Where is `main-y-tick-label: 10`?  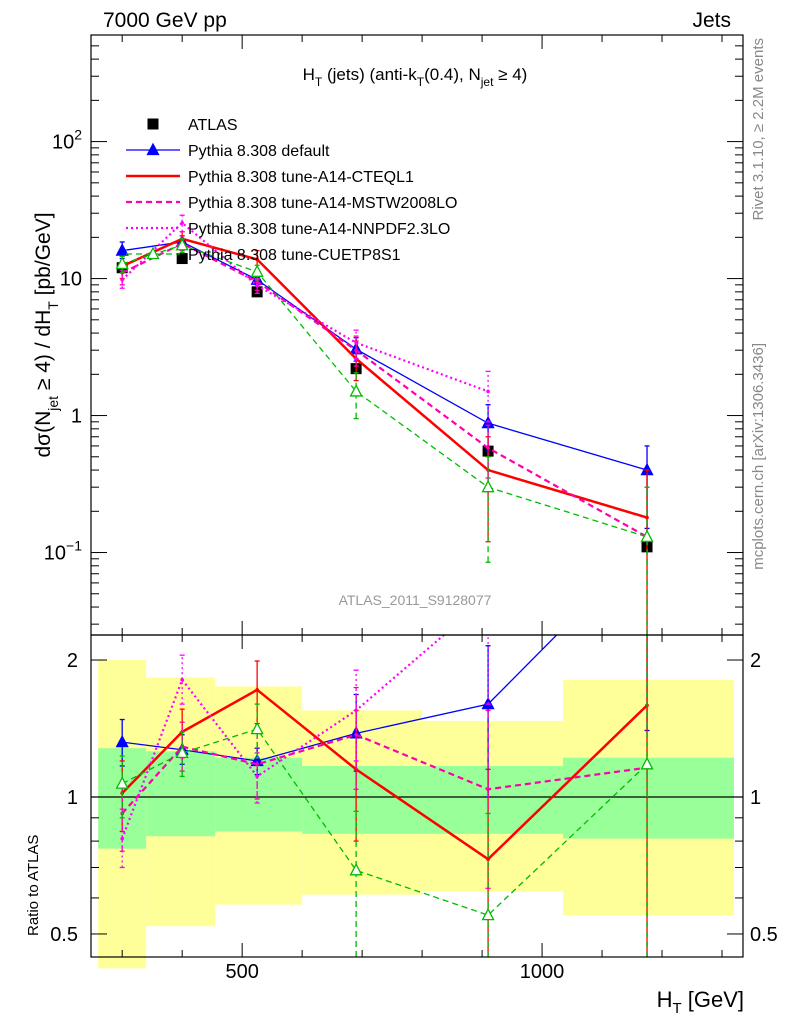 main-y-tick-label: 10 is located at coordinates (71, 280).